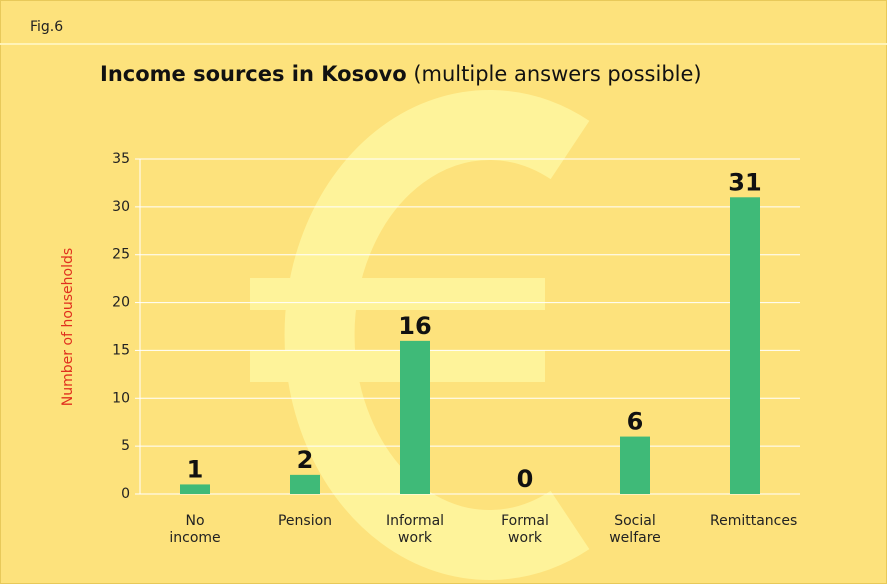  I want to click on y-tick-label: 35, so click(121, 159).